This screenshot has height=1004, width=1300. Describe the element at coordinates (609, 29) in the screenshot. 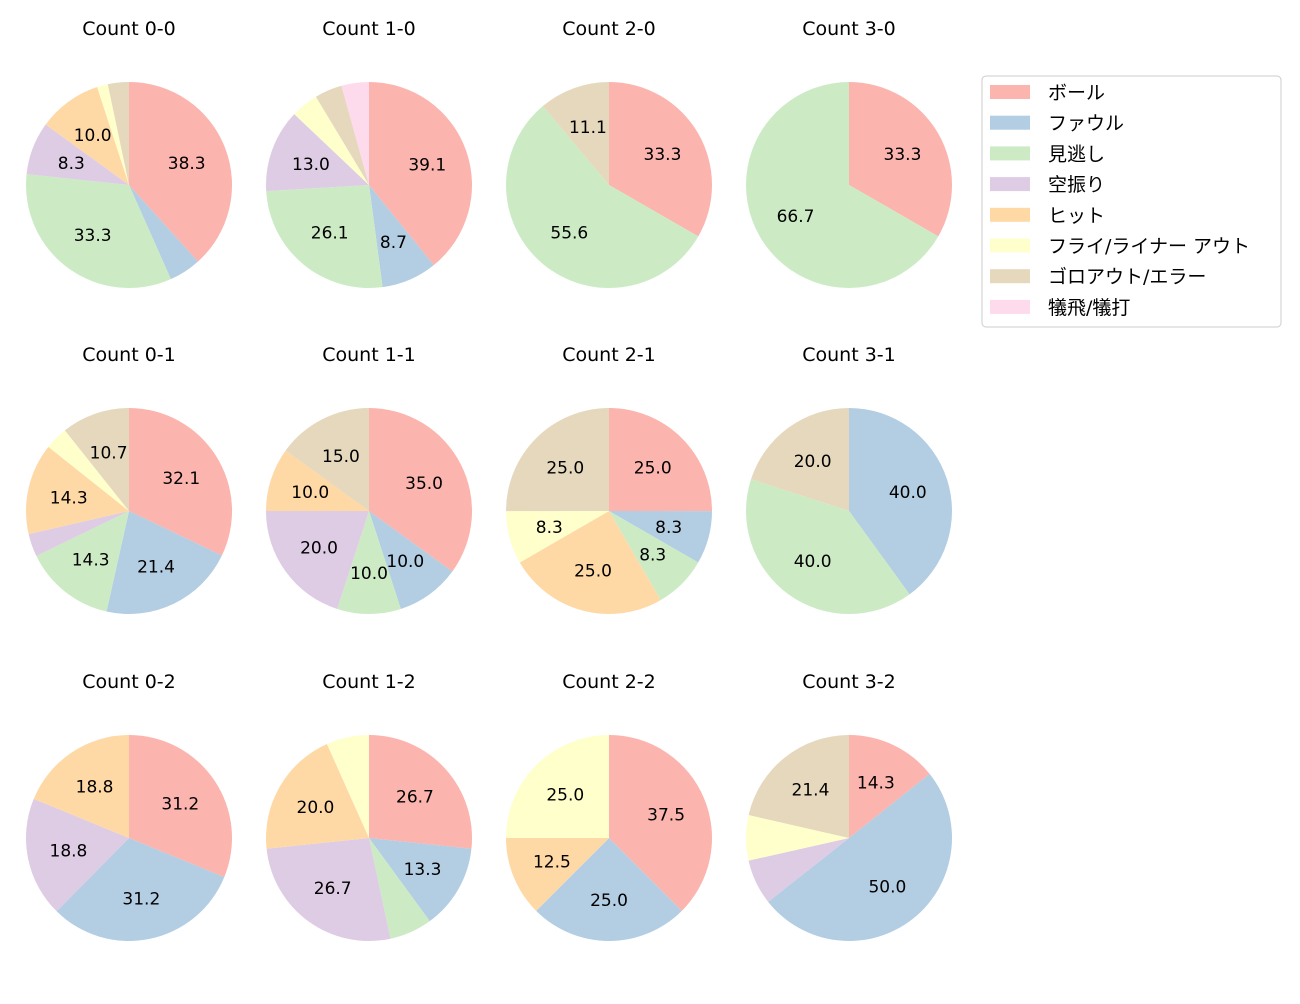

I see `pie-title: Count 2-0` at that location.